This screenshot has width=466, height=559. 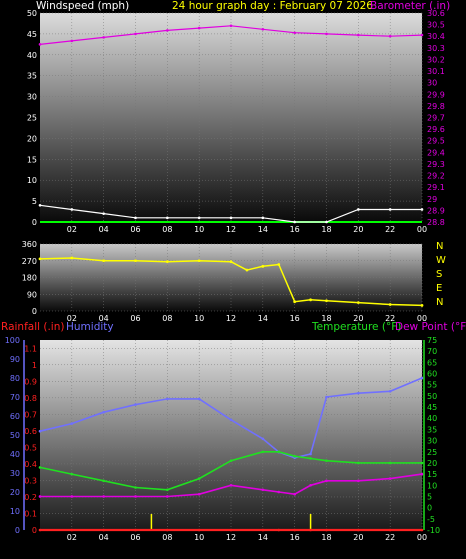 What do you see at coordinates (30, 513) in the screenshot?
I see `rainfall-tick-label: 0.1` at bounding box center [30, 513].